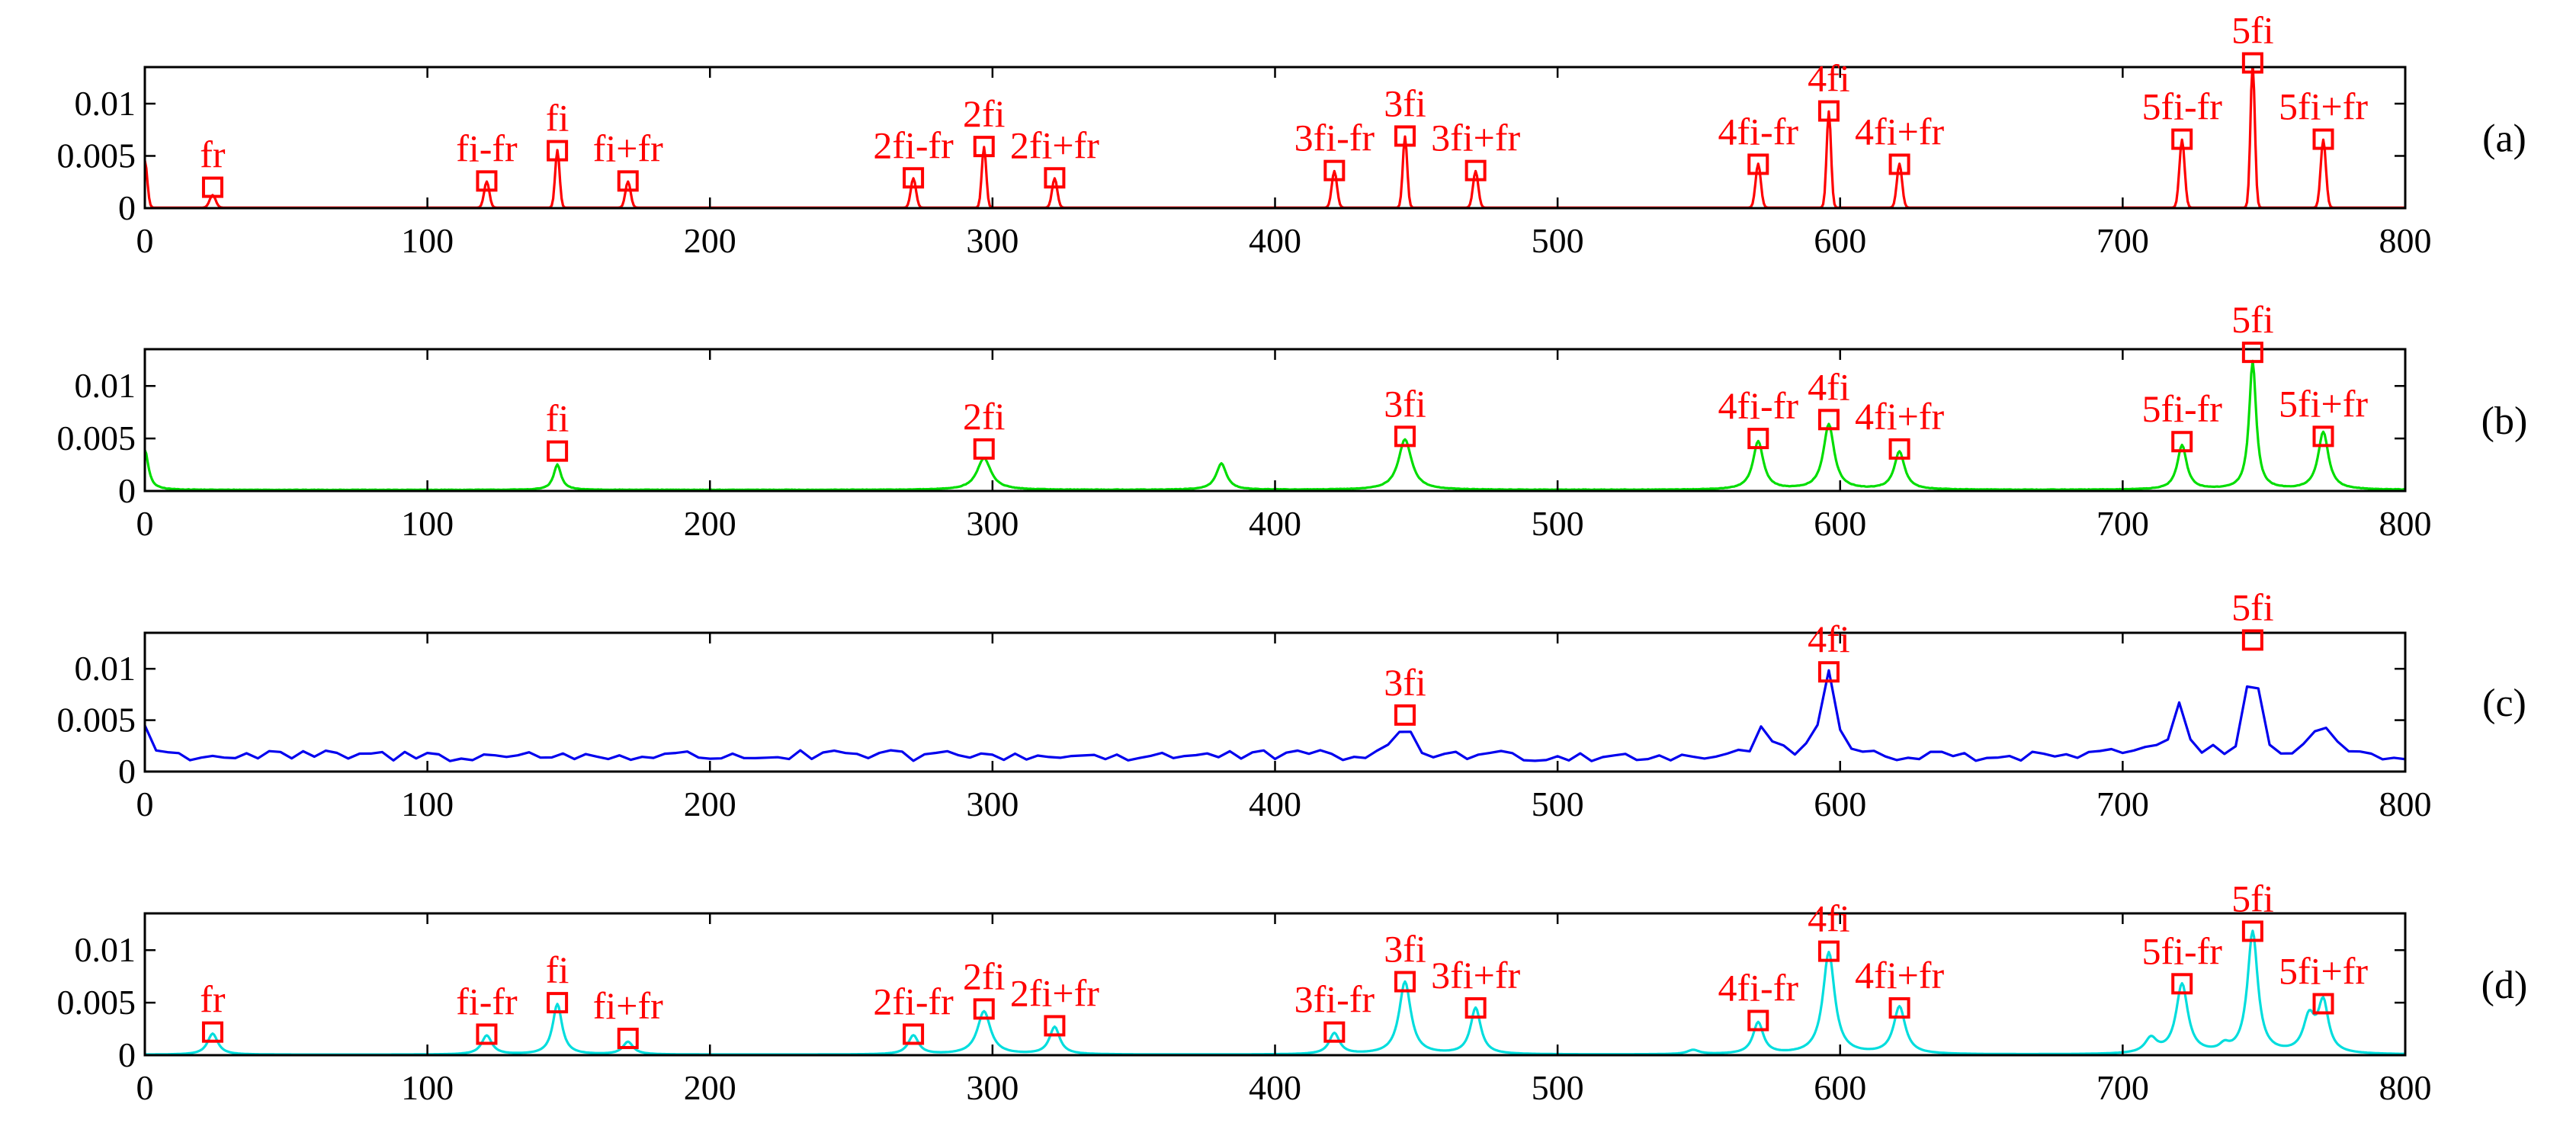 This screenshot has height=1136, width=2576. Describe the element at coordinates (1900, 416) in the screenshot. I see `peak-label: 4fi+fr` at that location.